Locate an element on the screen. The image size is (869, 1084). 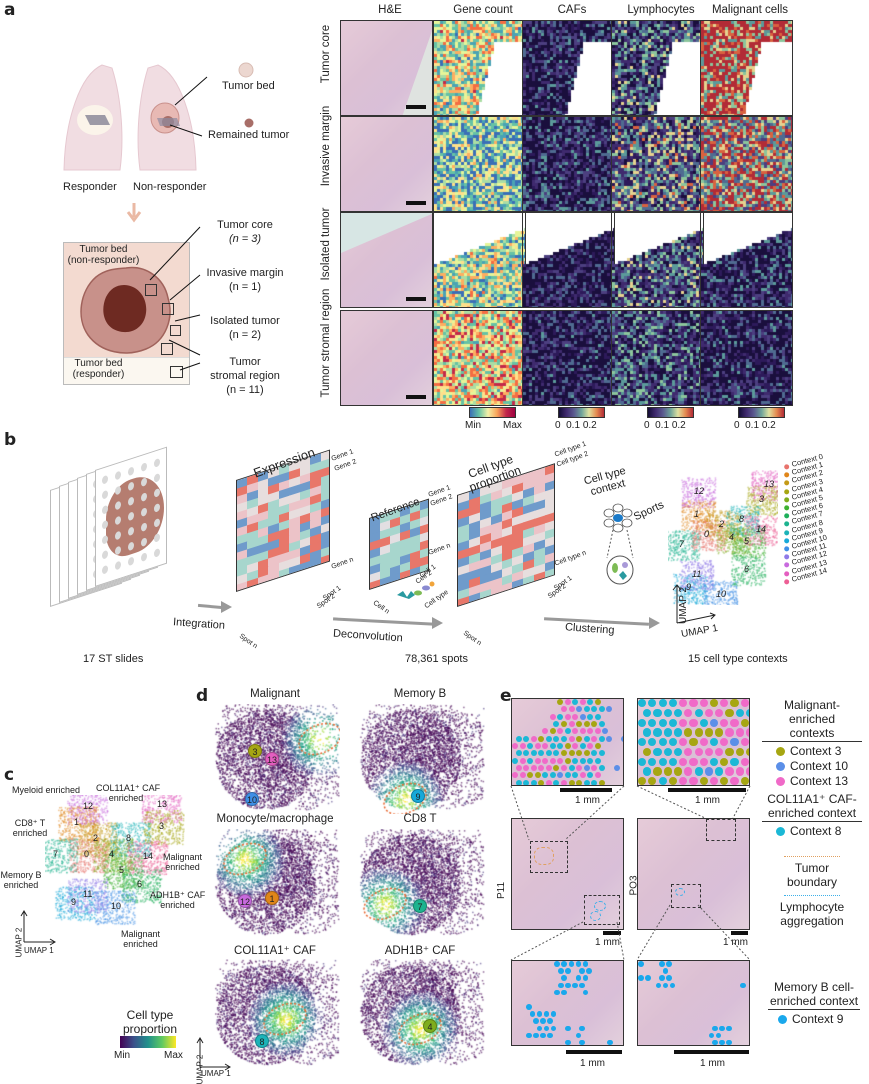
context-marker: 7 is located at coordinates (420, 906).